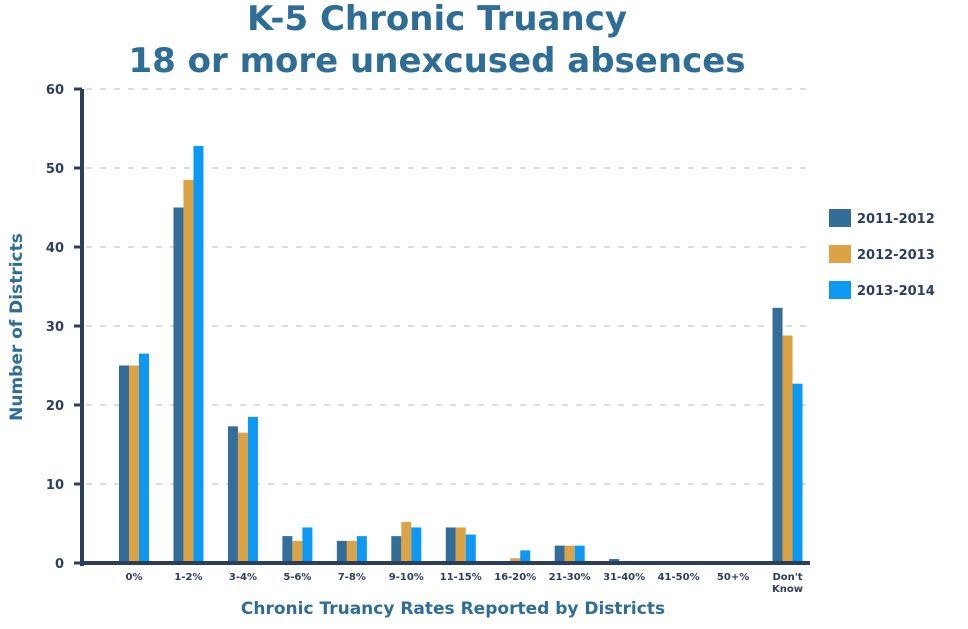  I want to click on chart-title-line-2: 18 or more unexcused absences, so click(436, 61).